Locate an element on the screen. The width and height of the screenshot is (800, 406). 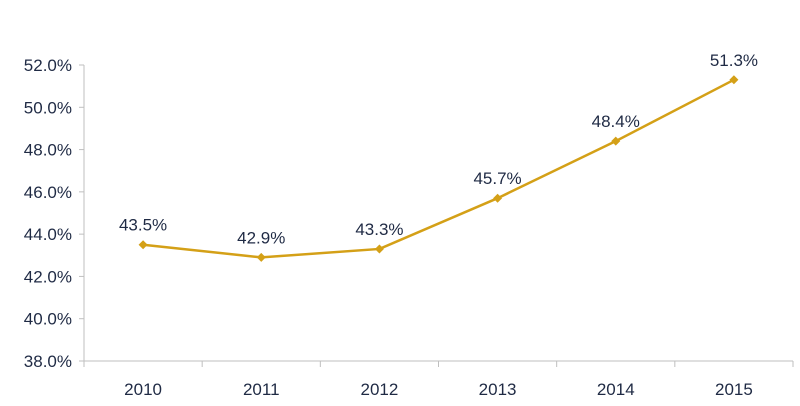
data-label: 48.4% is located at coordinates (616, 121).